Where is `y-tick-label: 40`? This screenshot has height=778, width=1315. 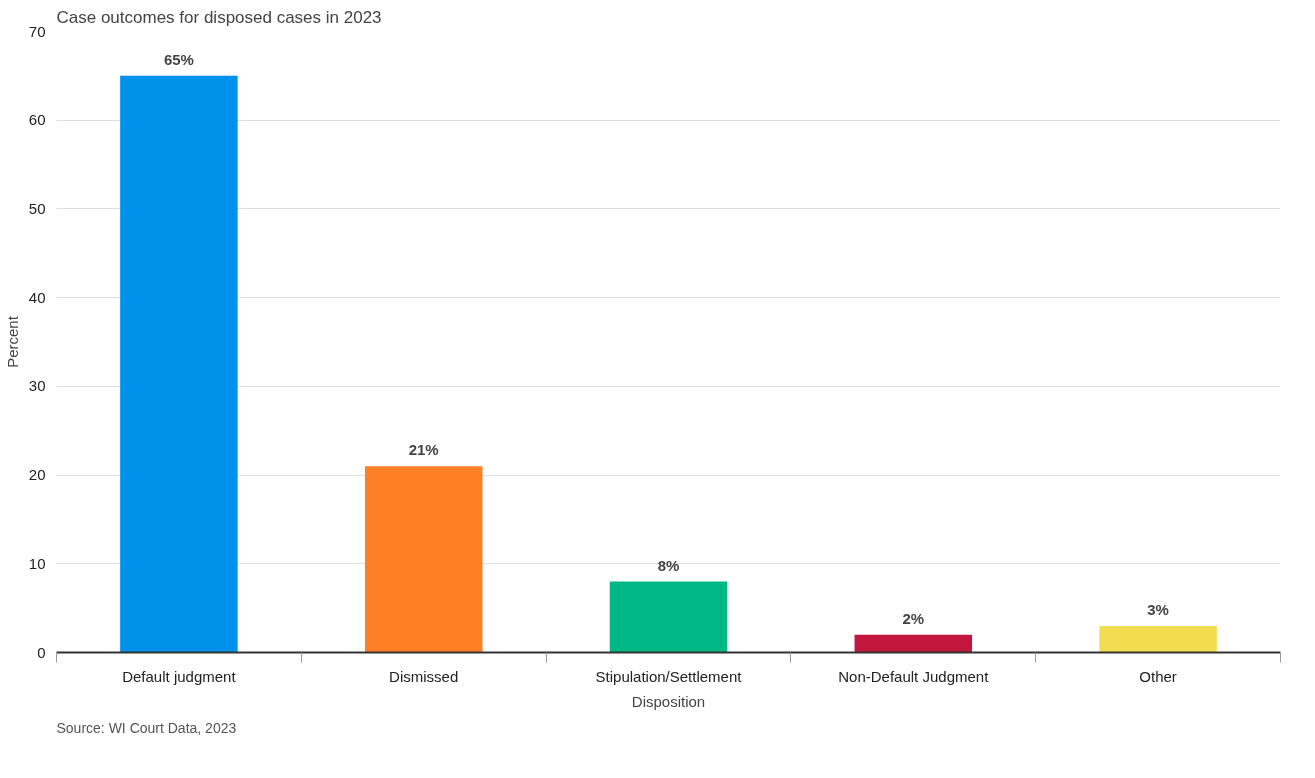 y-tick-label: 40 is located at coordinates (37, 297).